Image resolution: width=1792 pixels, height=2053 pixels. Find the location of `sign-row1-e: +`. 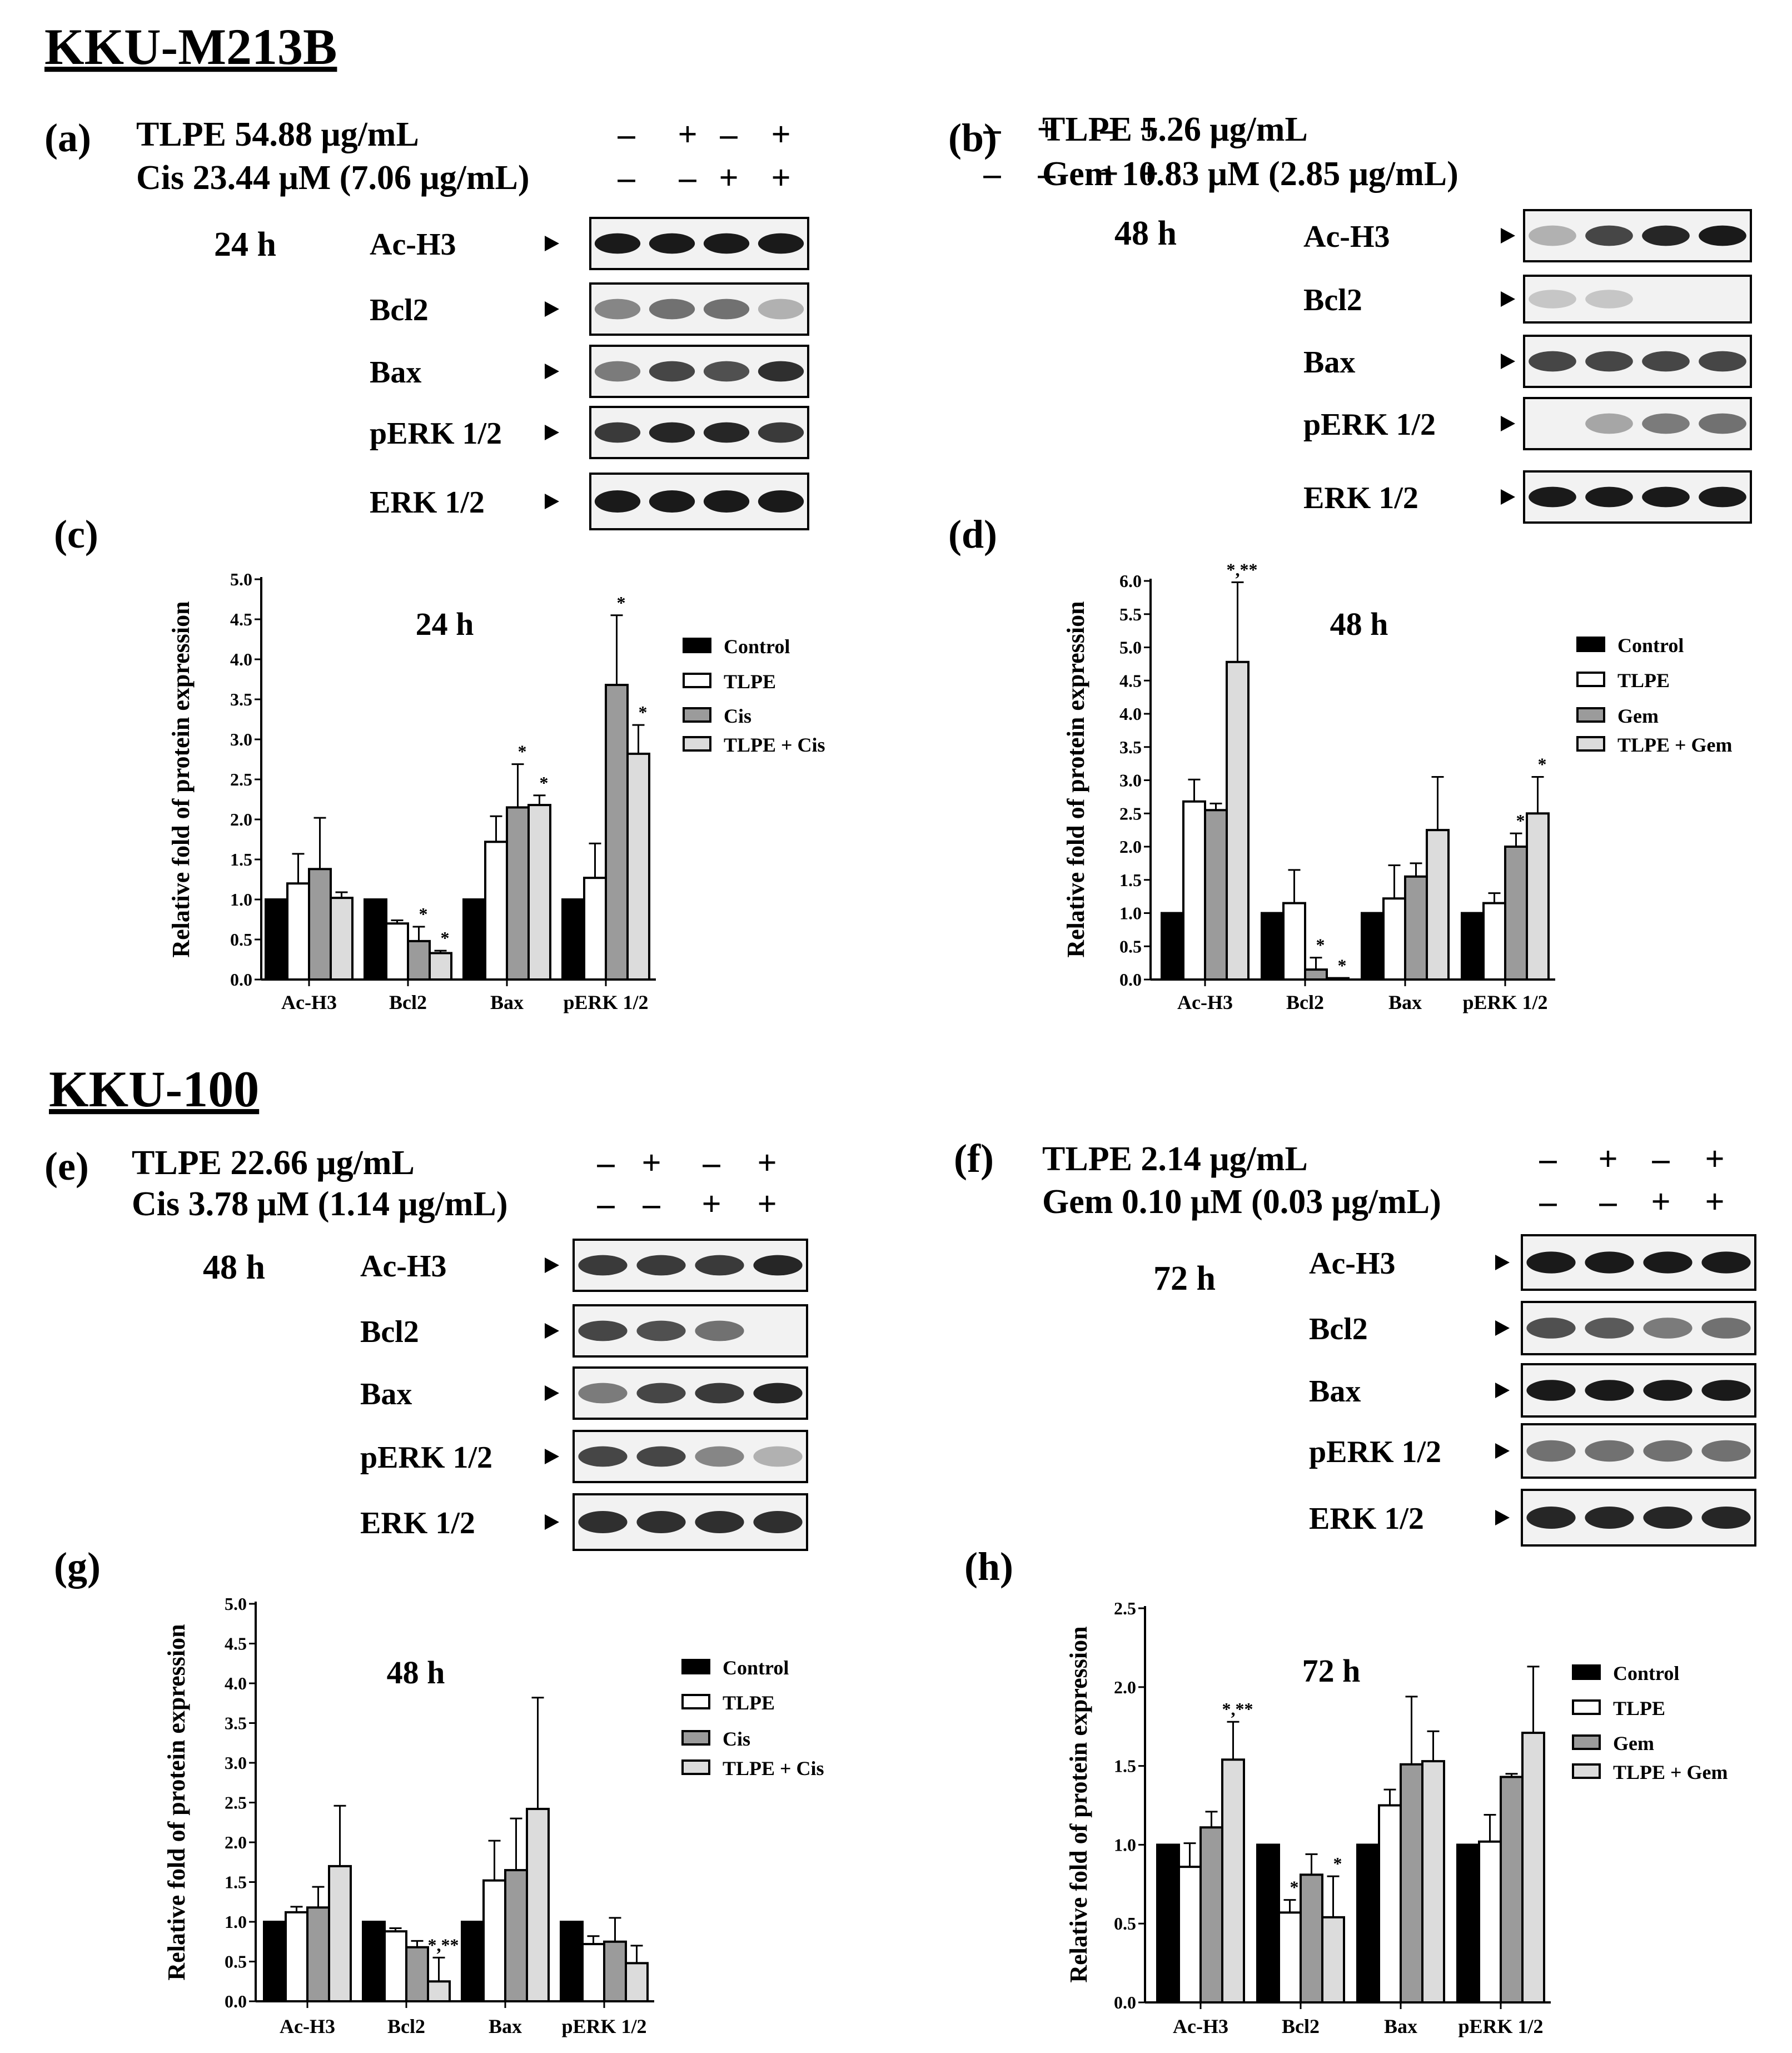

sign-row1-e: + is located at coordinates (651, 1163).